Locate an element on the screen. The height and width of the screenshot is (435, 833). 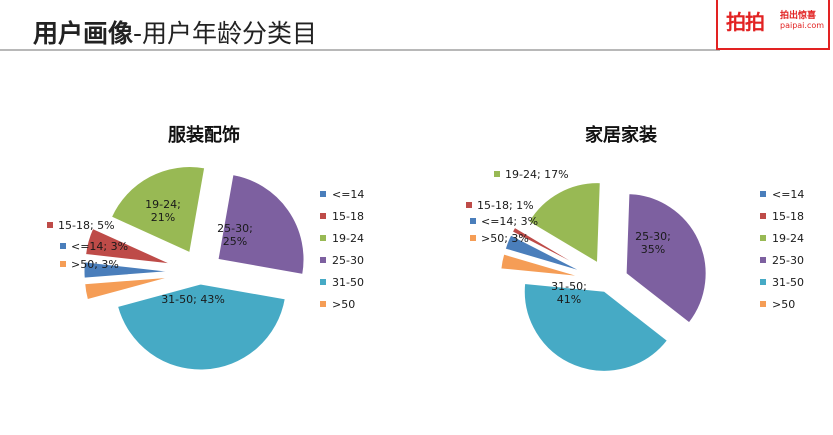
chart1-title: 服装配饰 is located at coordinates (204, 135).